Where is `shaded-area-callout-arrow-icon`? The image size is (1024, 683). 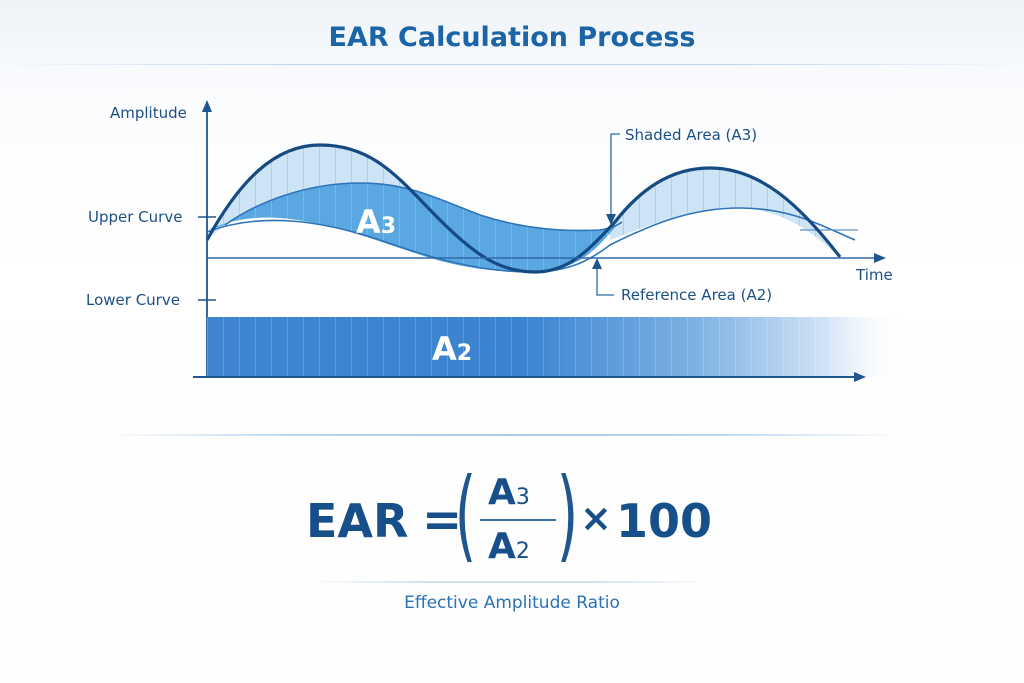
shaded-area-callout-arrow-icon is located at coordinates (611, 219).